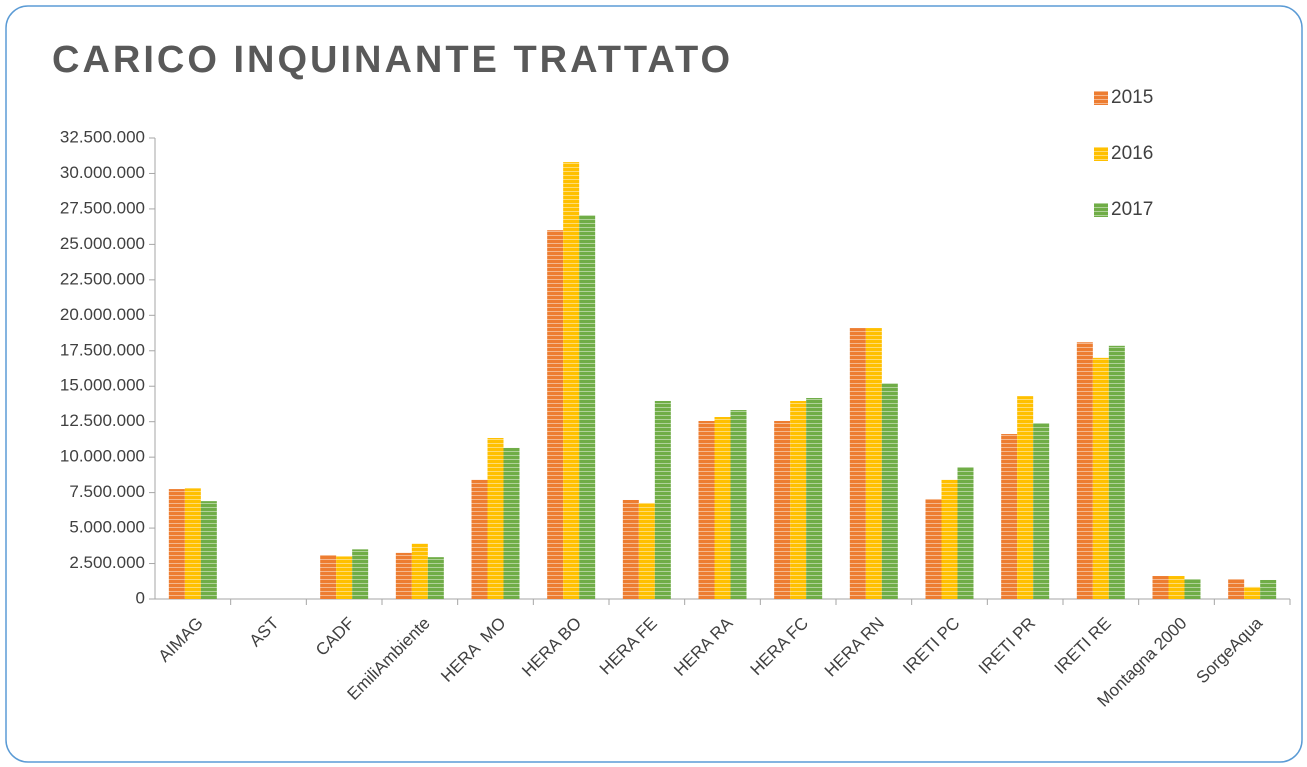 The height and width of the screenshot is (767, 1307). Describe the element at coordinates (102, 136) in the screenshot. I see `y-tick-label: 32.500.000` at that location.